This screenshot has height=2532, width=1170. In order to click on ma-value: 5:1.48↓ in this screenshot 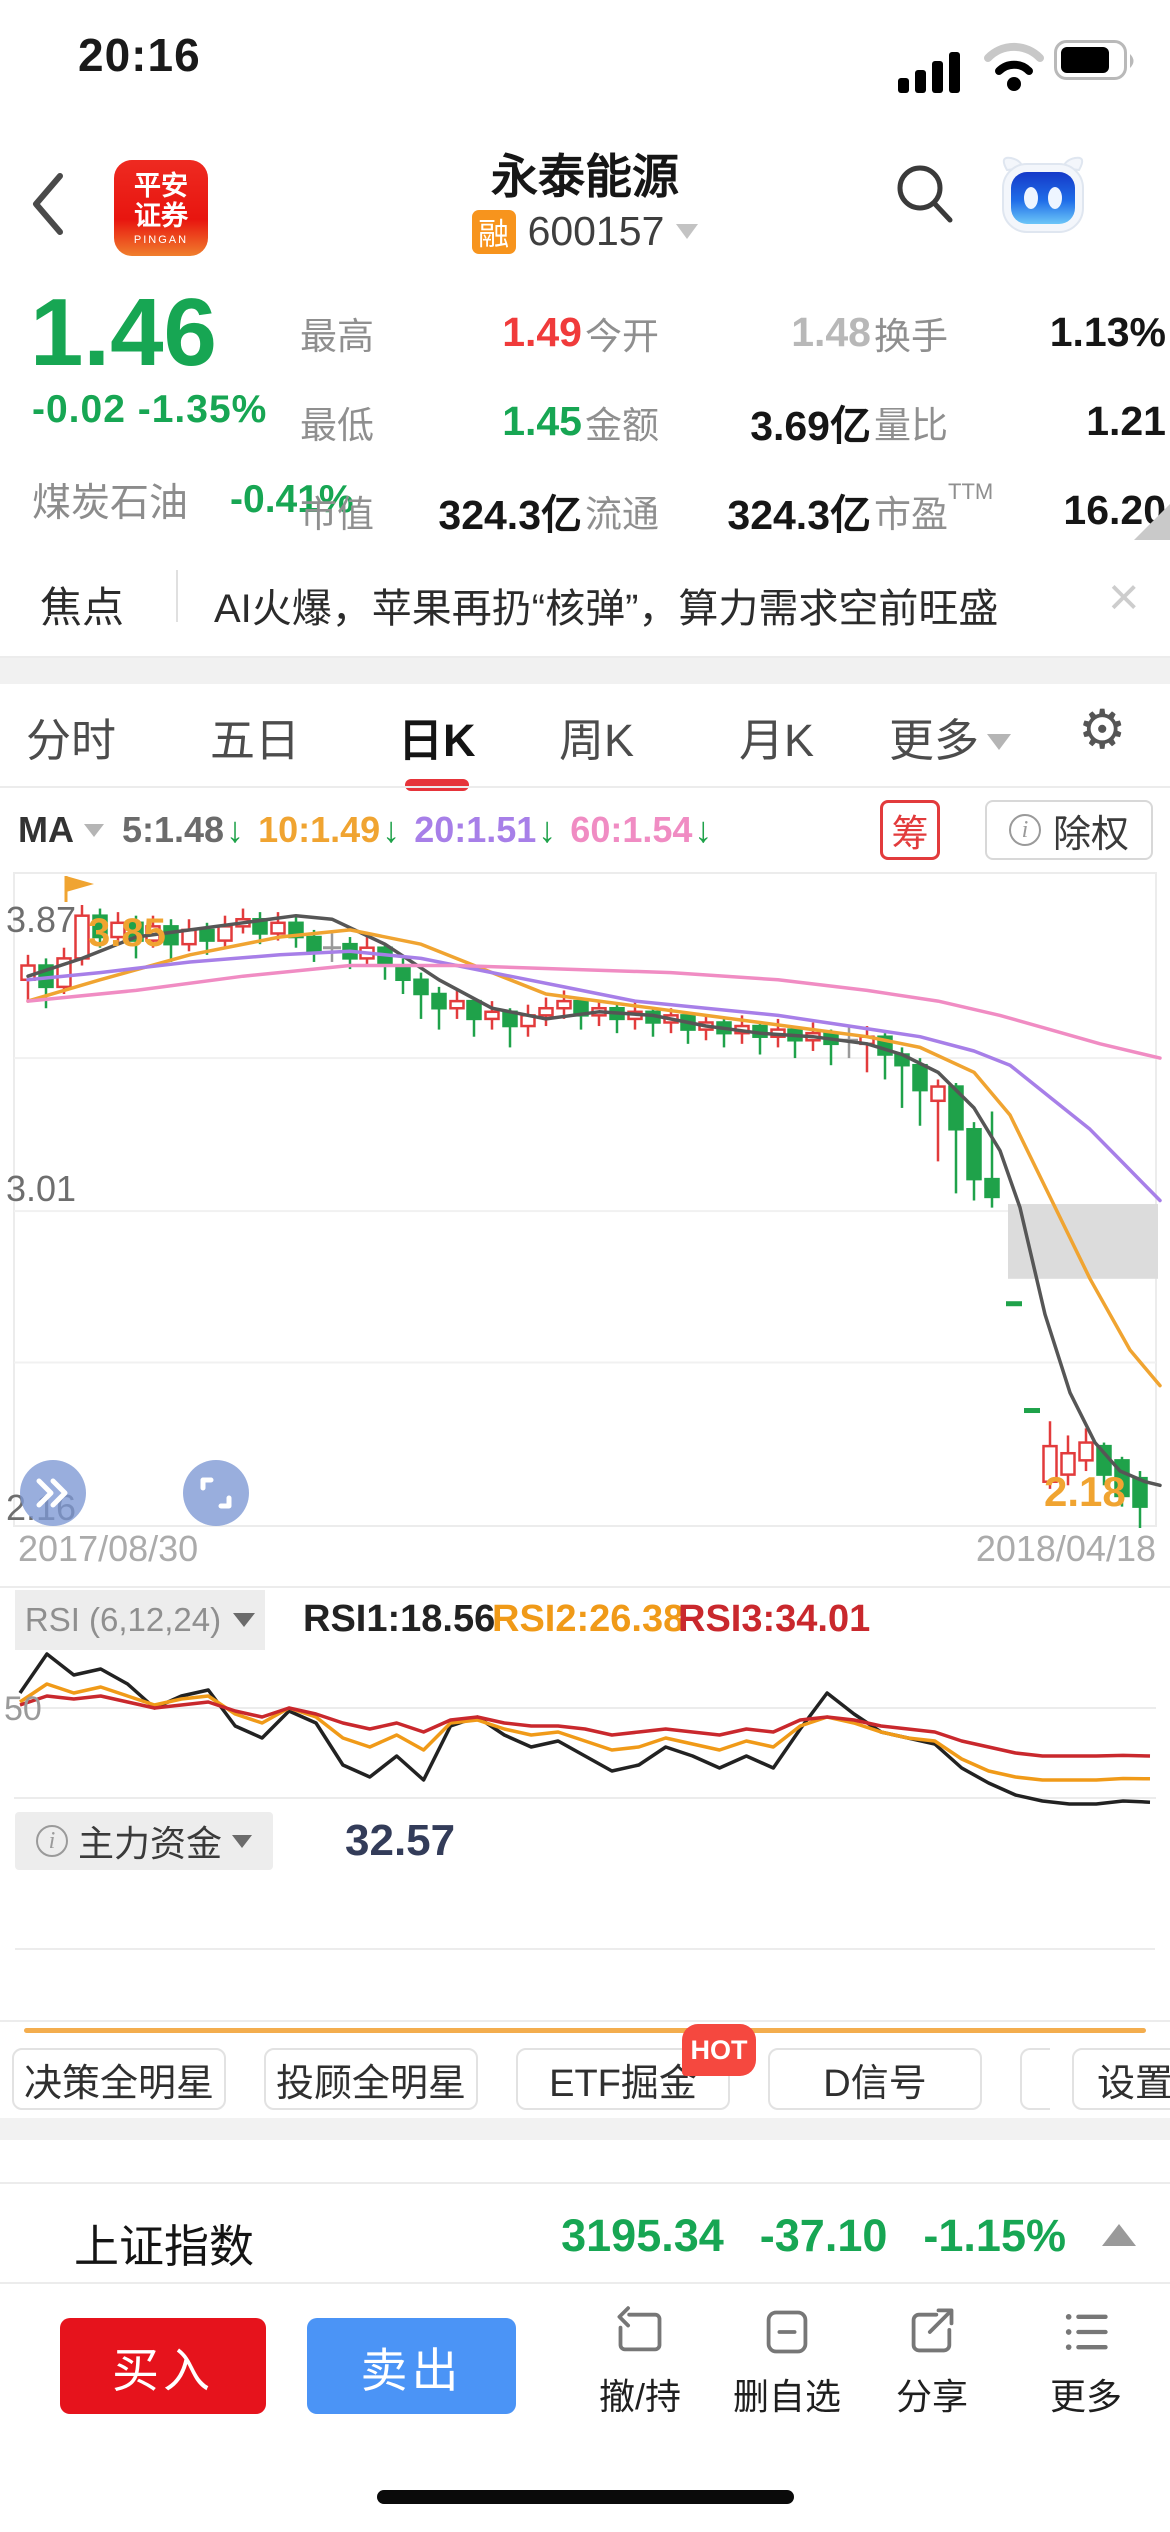, I will do `click(183, 829)`.